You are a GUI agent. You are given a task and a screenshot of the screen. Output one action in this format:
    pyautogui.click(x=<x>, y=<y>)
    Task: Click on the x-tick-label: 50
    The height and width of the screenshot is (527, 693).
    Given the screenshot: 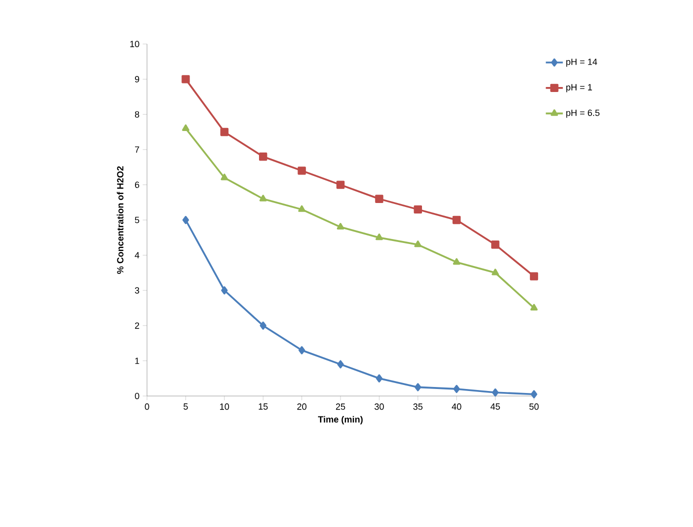 What is the action you would take?
    pyautogui.click(x=534, y=406)
    